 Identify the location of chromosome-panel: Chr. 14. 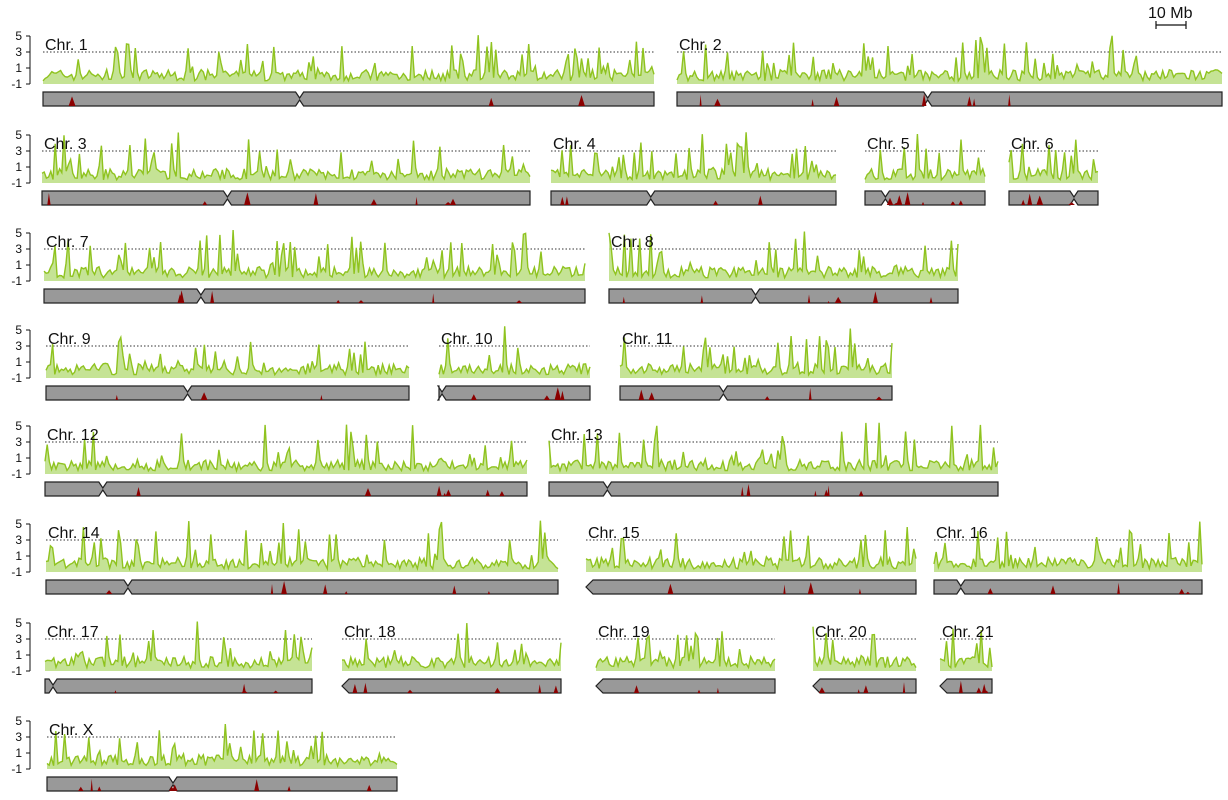
(302, 557).